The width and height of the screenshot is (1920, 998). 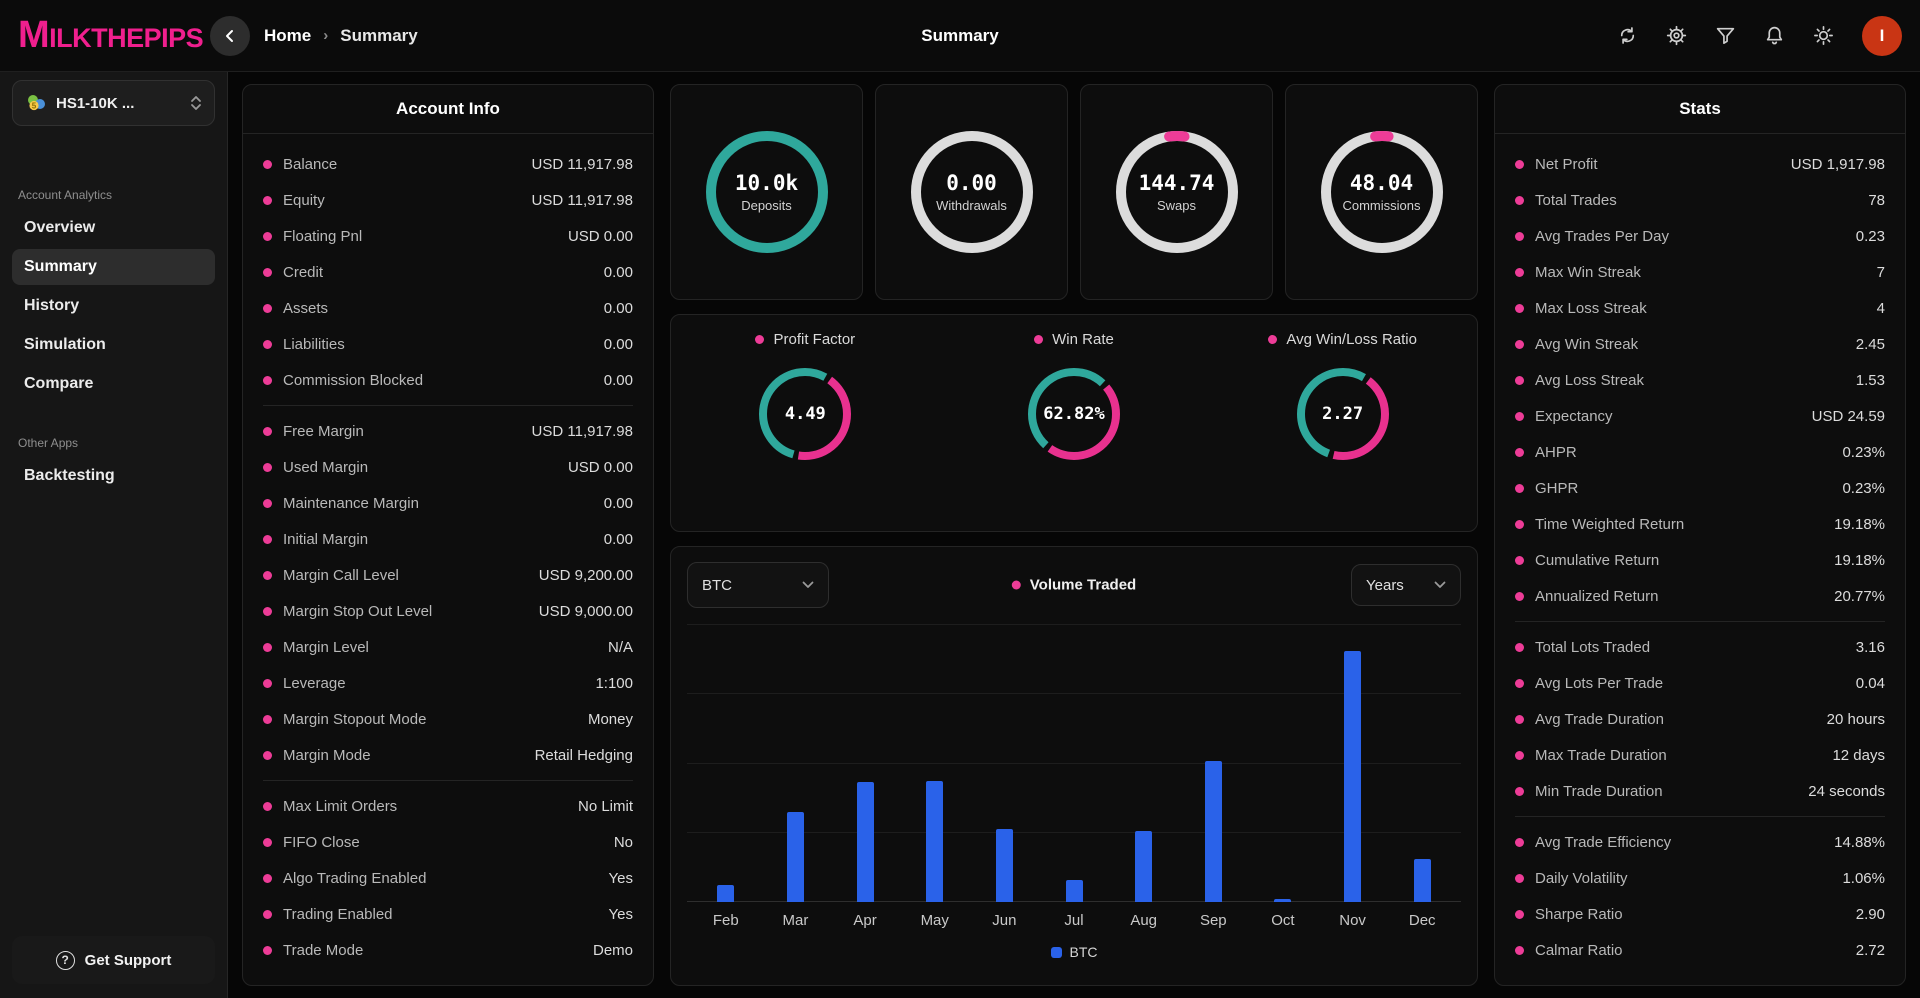 I want to click on x-tick-jul: Jul, so click(x=1074, y=920).